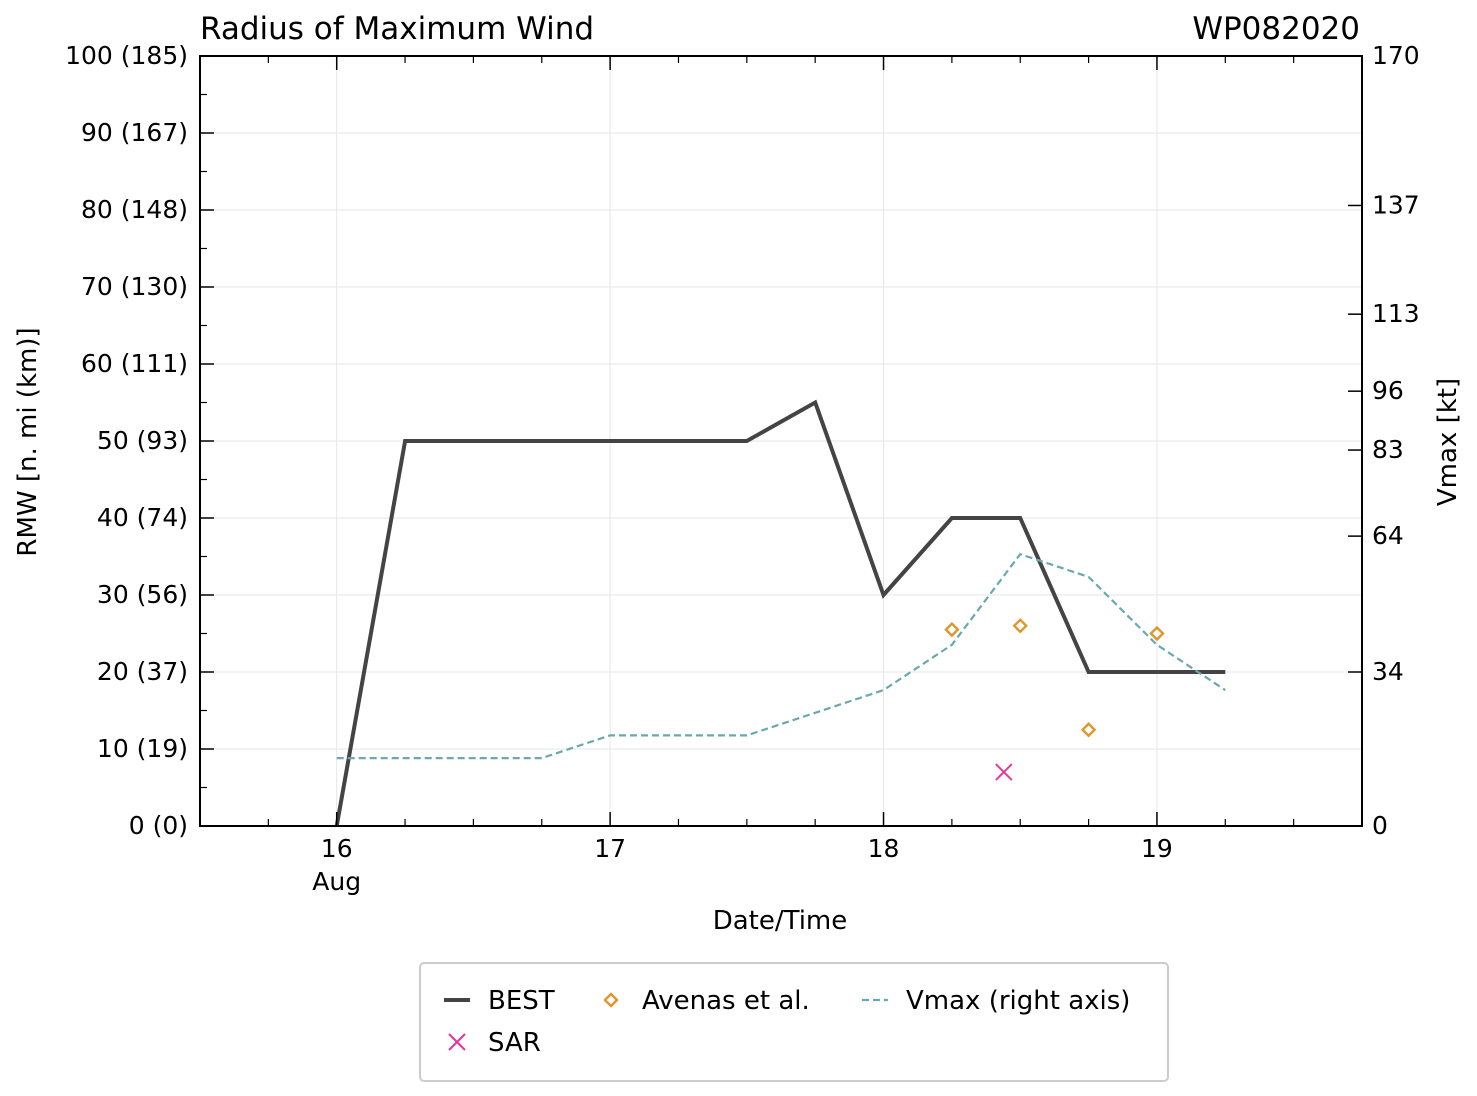 Image resolution: width=1477 pixels, height=1096 pixels. What do you see at coordinates (134, 286) in the screenshot?
I see `y-tick-label: 70 (130)` at bounding box center [134, 286].